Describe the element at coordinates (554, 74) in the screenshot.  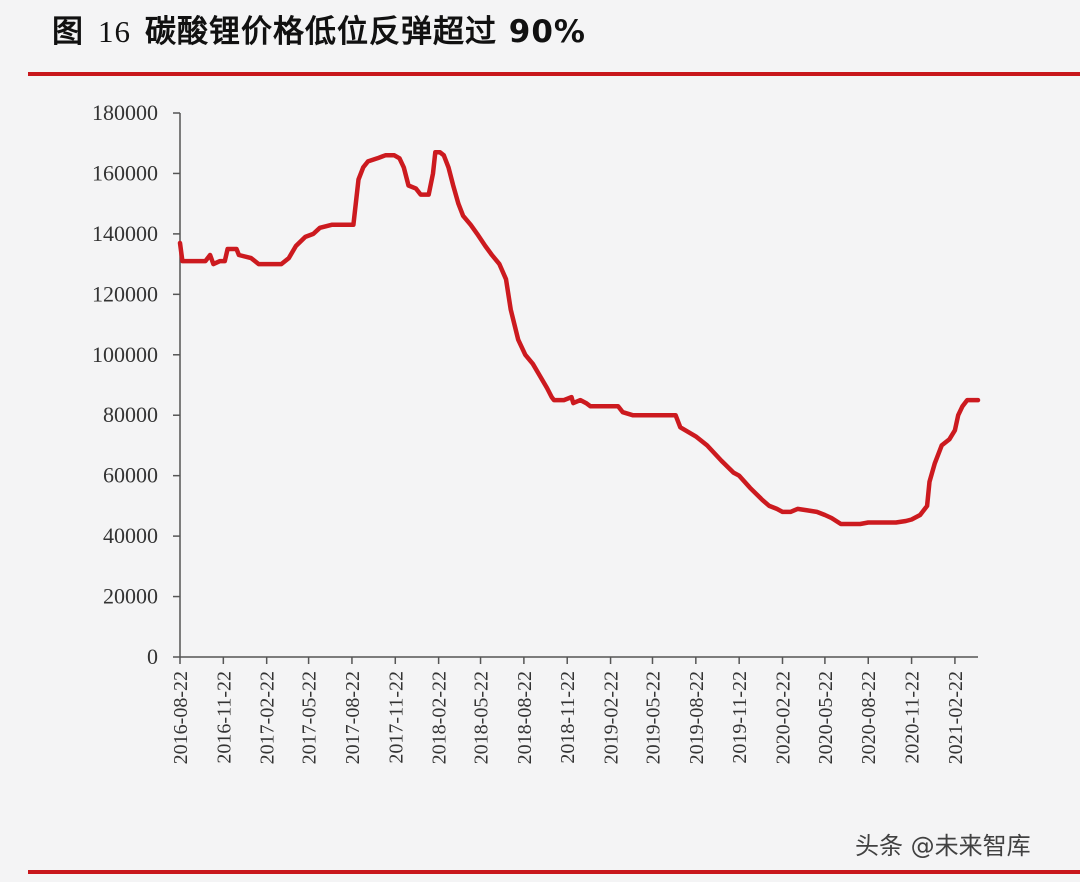
I see `top-rule` at that location.